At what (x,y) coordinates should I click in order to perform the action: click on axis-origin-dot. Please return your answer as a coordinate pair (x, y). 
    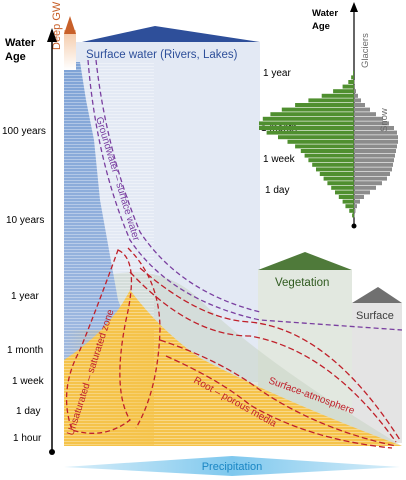
    Looking at the image, I should click on (52, 452).